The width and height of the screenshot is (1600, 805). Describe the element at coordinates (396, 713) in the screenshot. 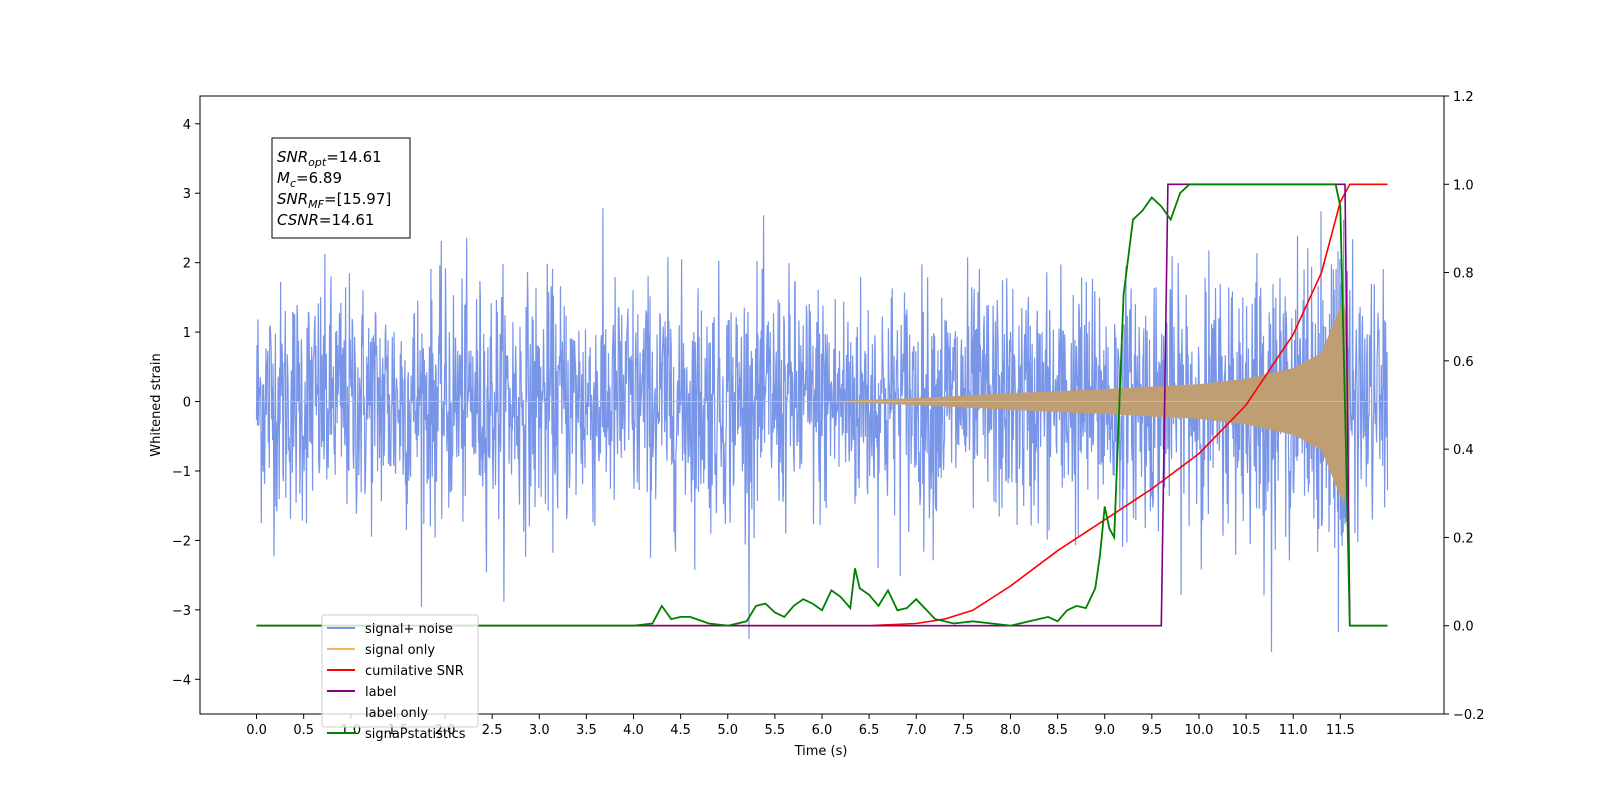

I see `legend-item-label: label only` at that location.